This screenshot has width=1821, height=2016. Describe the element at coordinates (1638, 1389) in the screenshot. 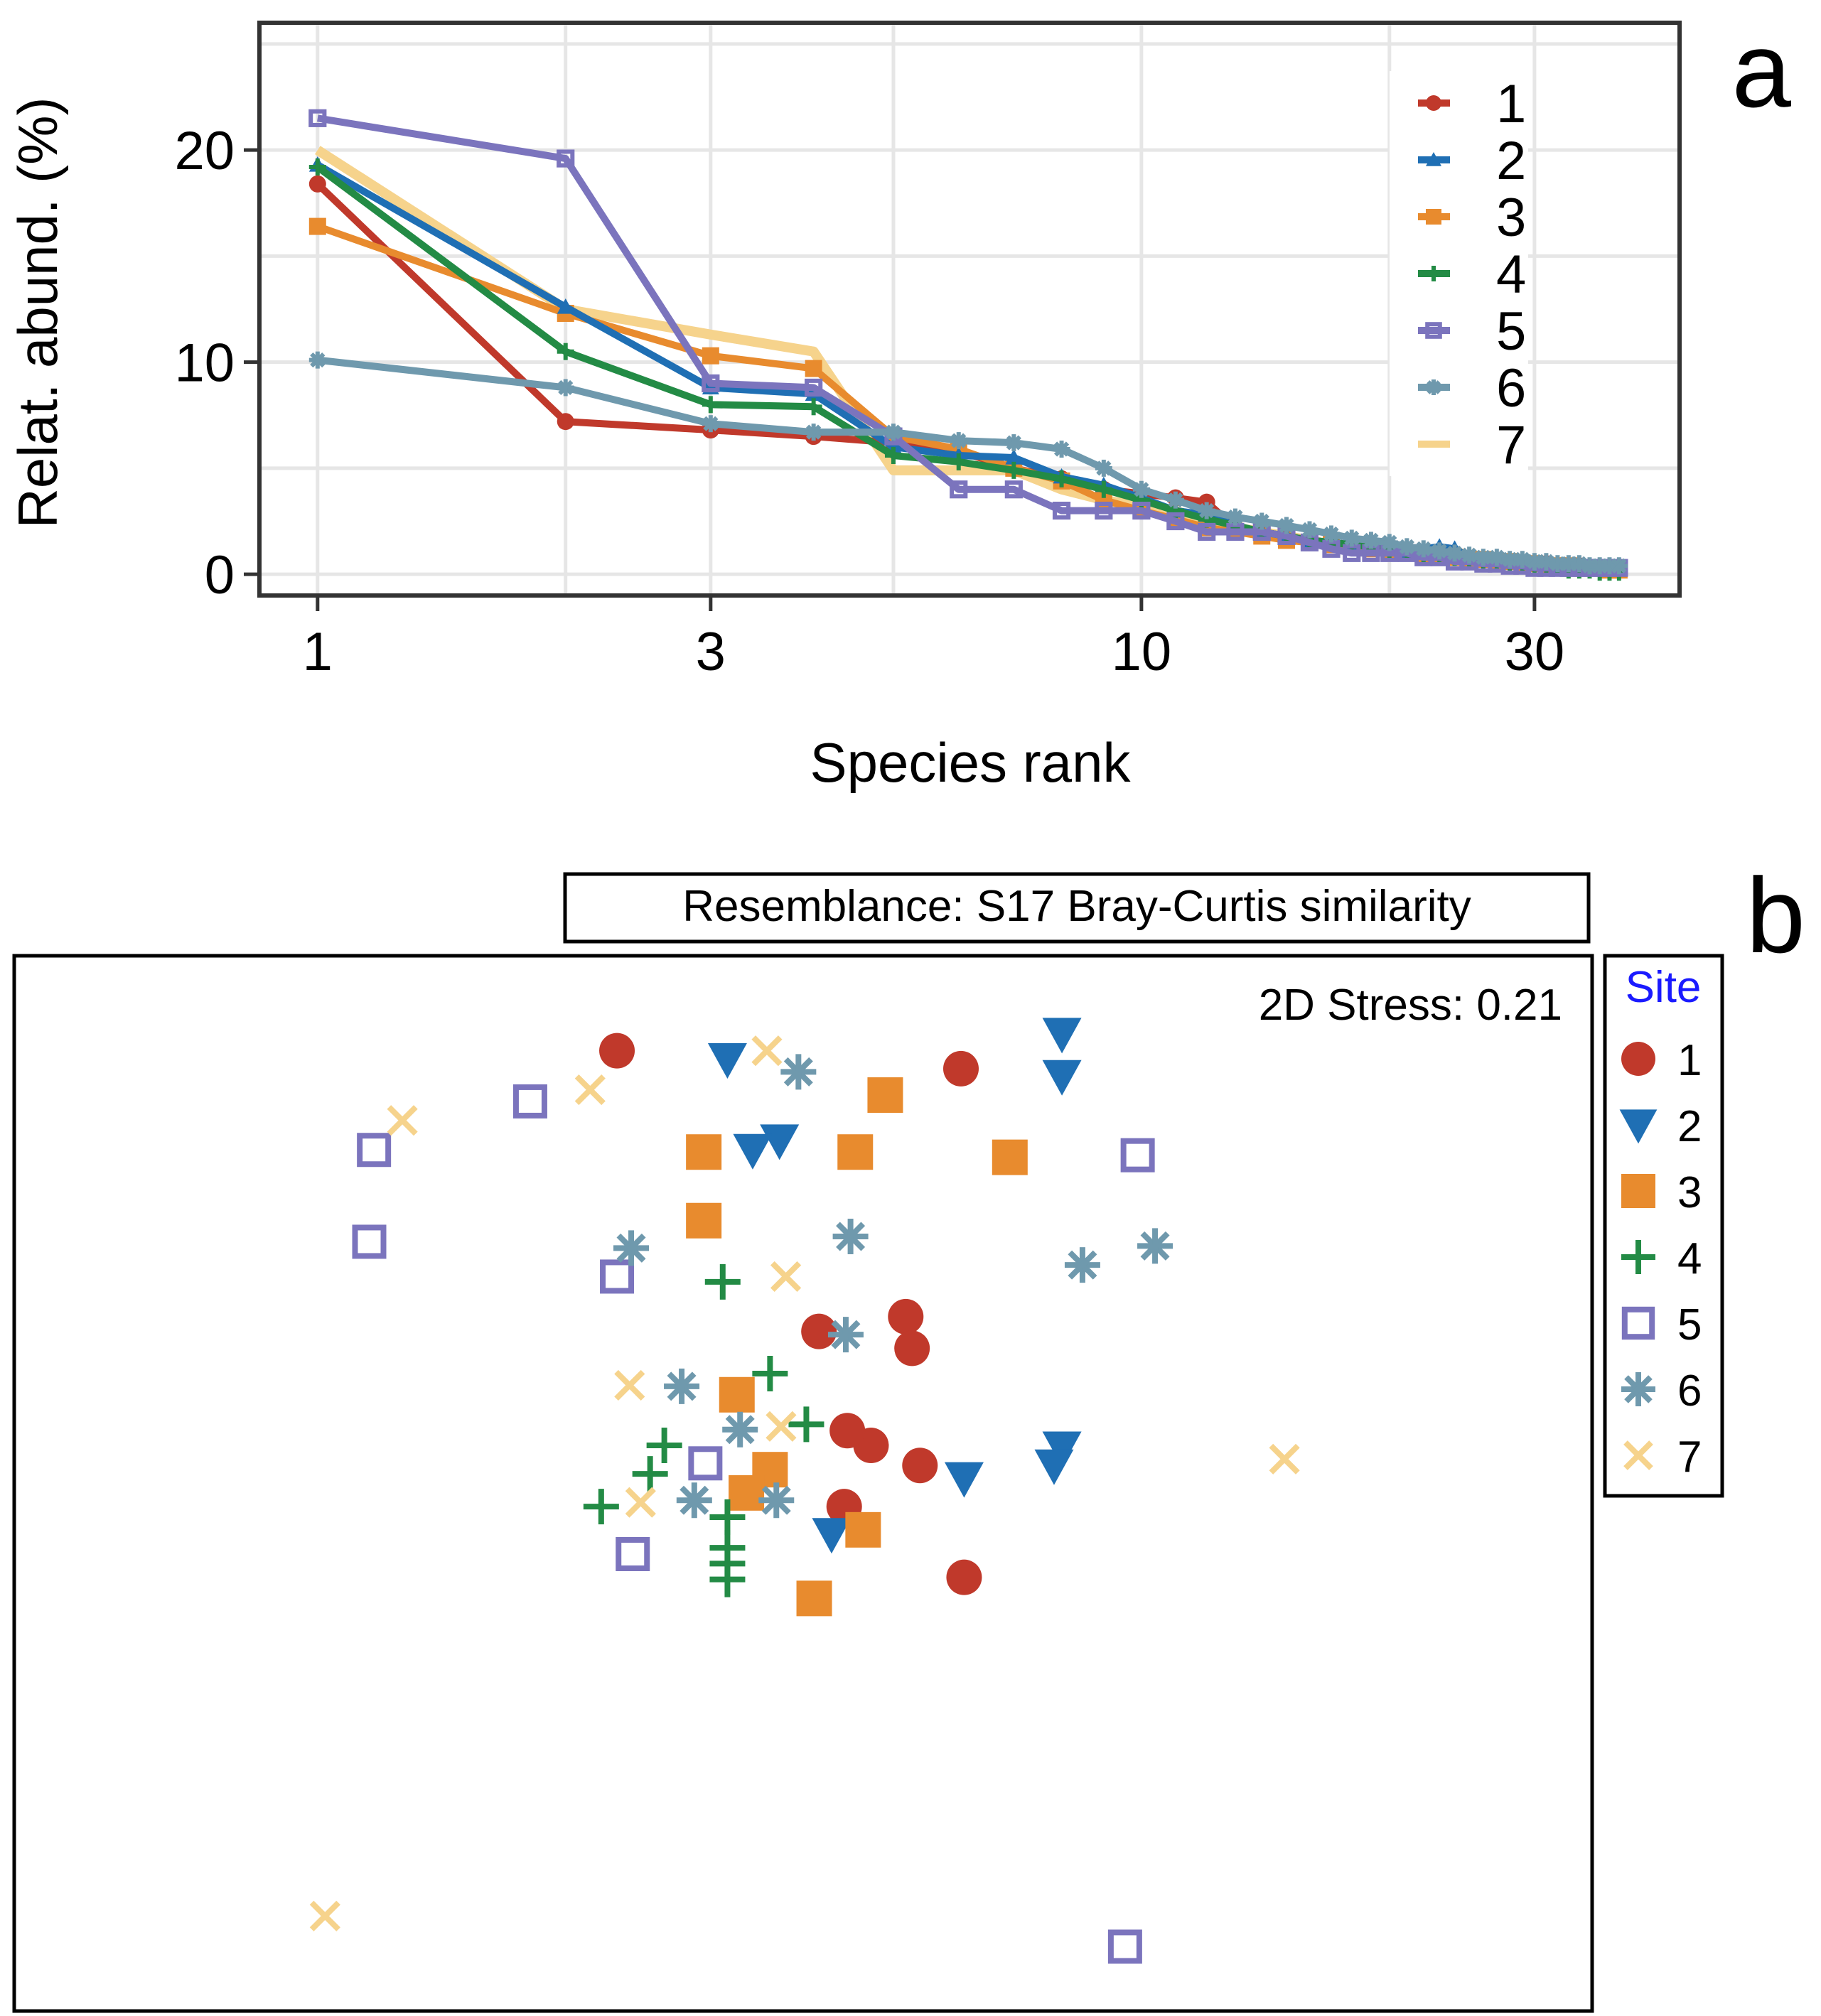

I see `site-legend-marker-ray` at that location.